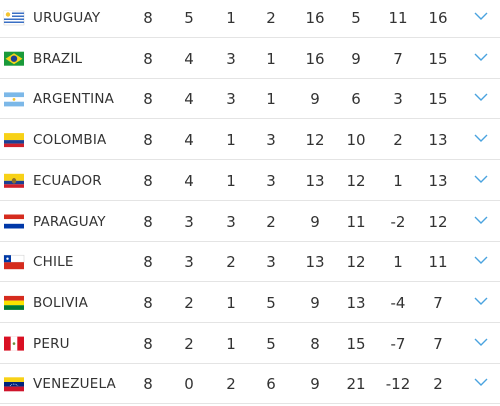 Image resolution: width=500 pixels, height=406 pixels. I want to click on team-row: PARAGUAY 8 3 3 2 9 11 -2 12, so click(250, 222).